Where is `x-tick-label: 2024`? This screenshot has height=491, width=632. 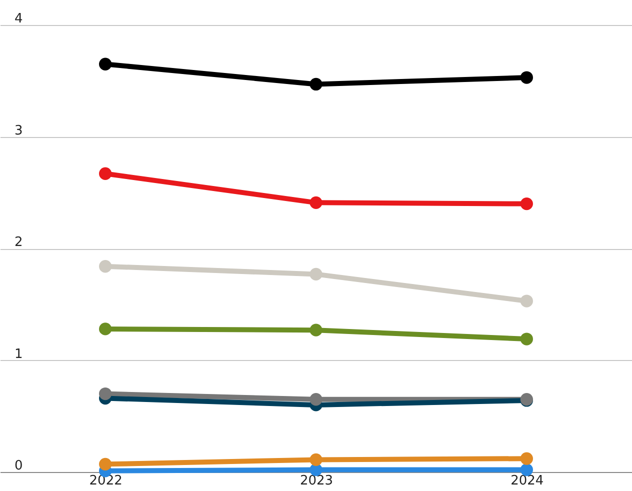 x-tick-label: 2024 is located at coordinates (527, 481).